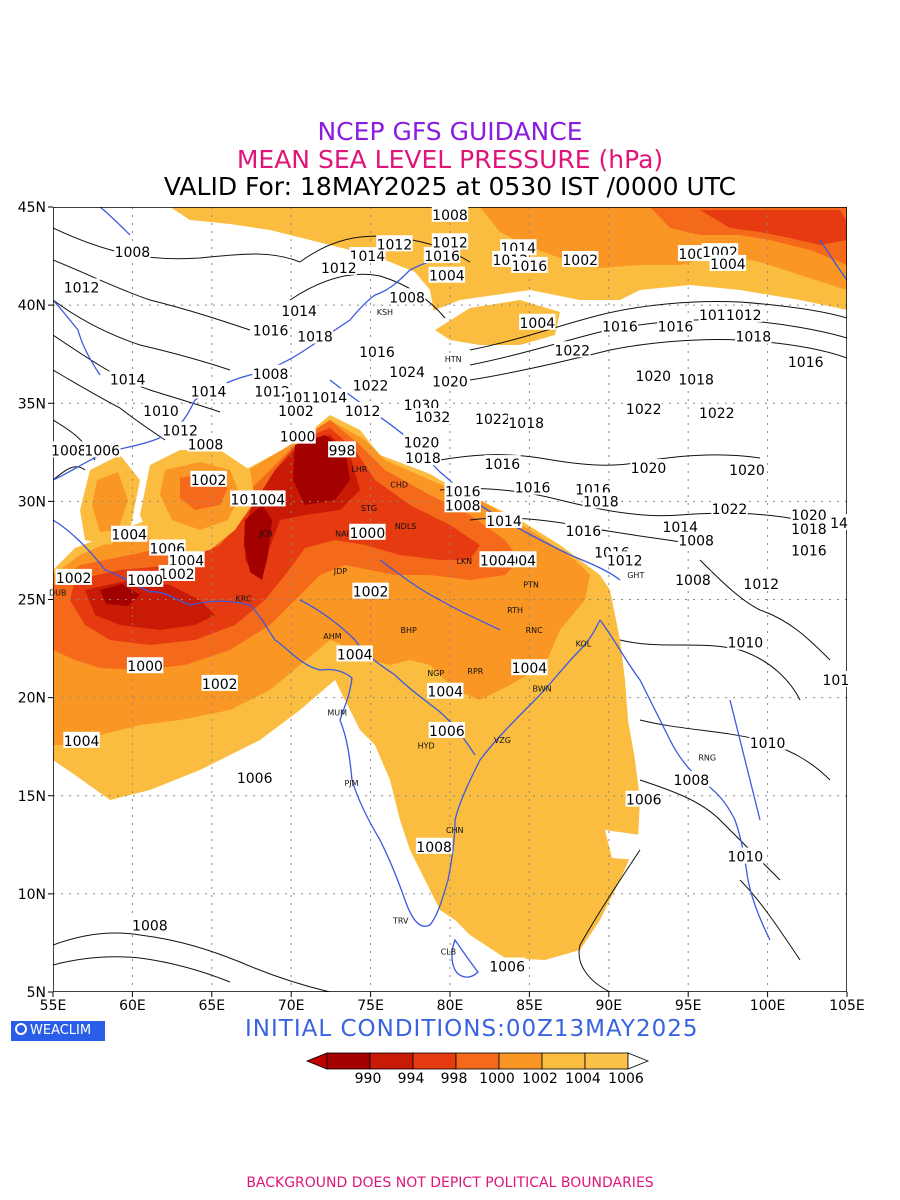 Image resolution: width=900 pixels, height=1200 pixels. What do you see at coordinates (32, 895) in the screenshot?
I see `lat-tick-label: 10N` at bounding box center [32, 895].